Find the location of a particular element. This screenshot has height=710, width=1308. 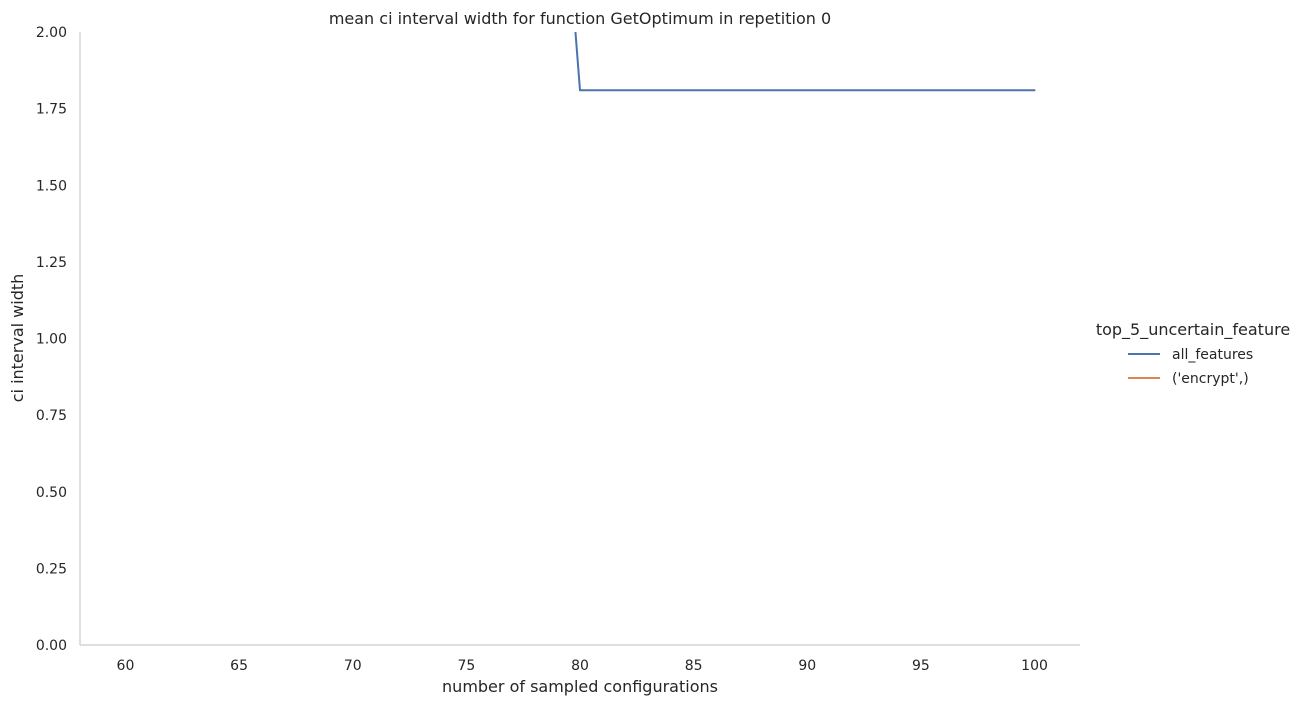

x-tick-label: 65 is located at coordinates (239, 666).